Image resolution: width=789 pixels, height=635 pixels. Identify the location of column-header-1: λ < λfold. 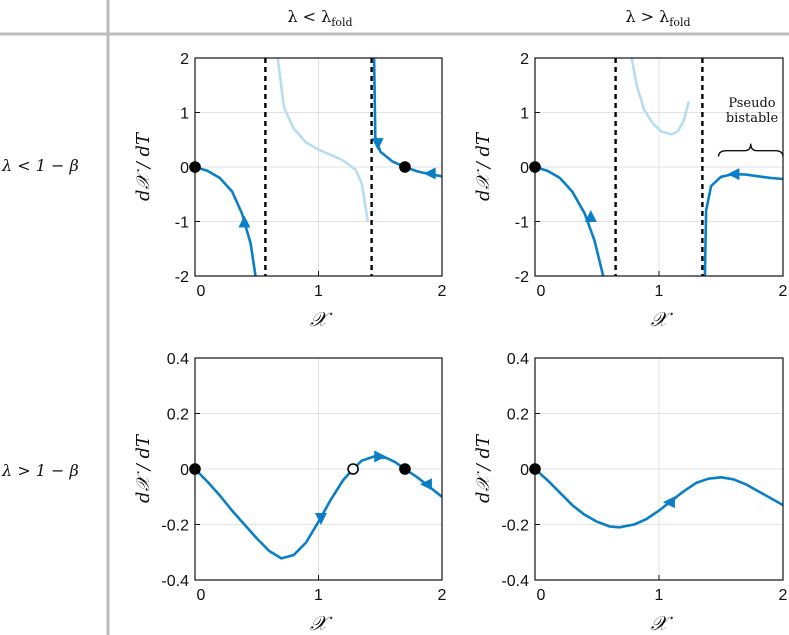
(319, 18).